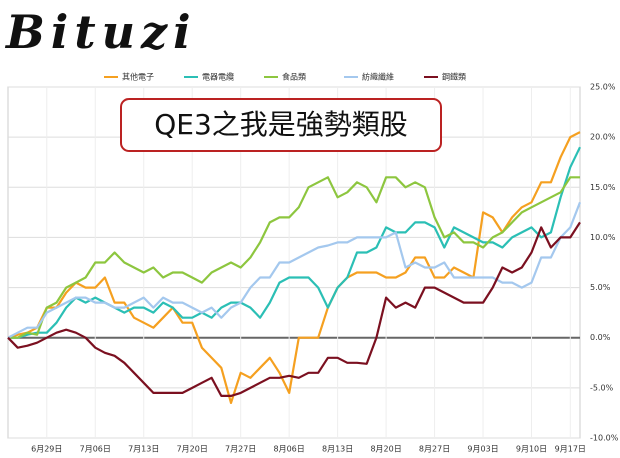  Describe the element at coordinates (454, 77) in the screenshot. I see `legend-label: 鋼鐵類` at that location.